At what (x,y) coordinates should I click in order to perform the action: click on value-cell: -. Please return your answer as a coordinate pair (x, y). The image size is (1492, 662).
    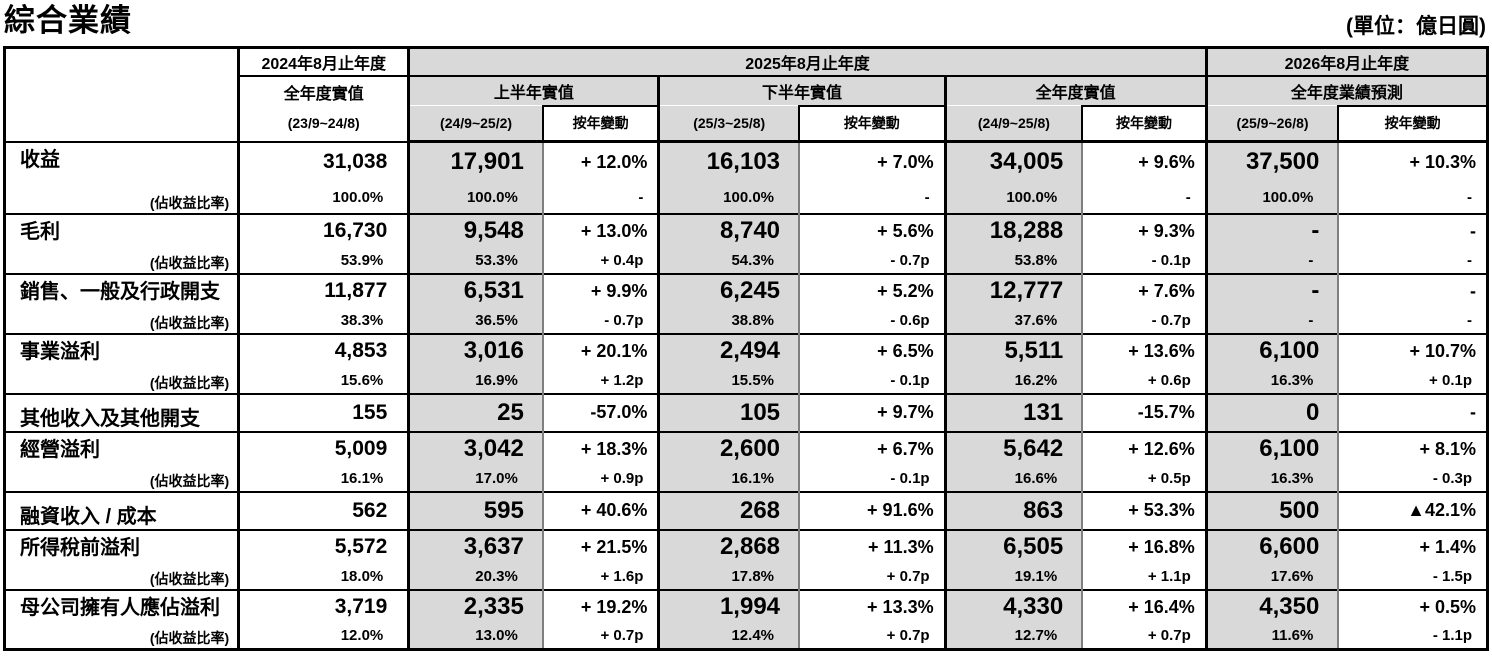
    Looking at the image, I should click on (1271, 290).